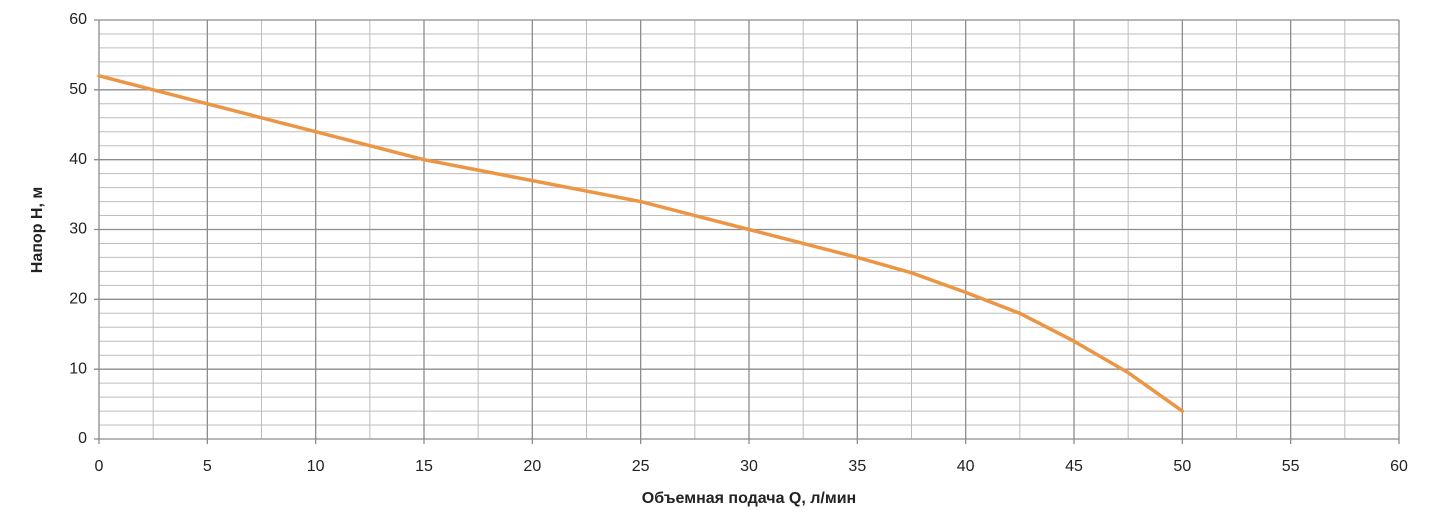 Image resolution: width=1439 pixels, height=531 pixels. Describe the element at coordinates (316, 466) in the screenshot. I see `x-tick-label: 10` at that location.